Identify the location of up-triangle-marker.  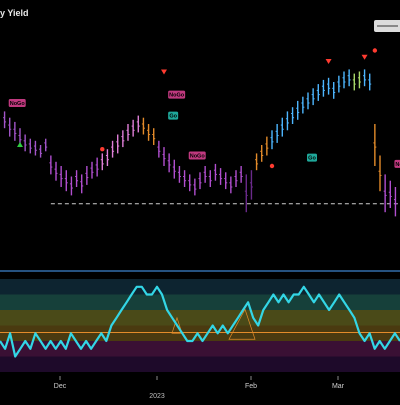
(20, 144).